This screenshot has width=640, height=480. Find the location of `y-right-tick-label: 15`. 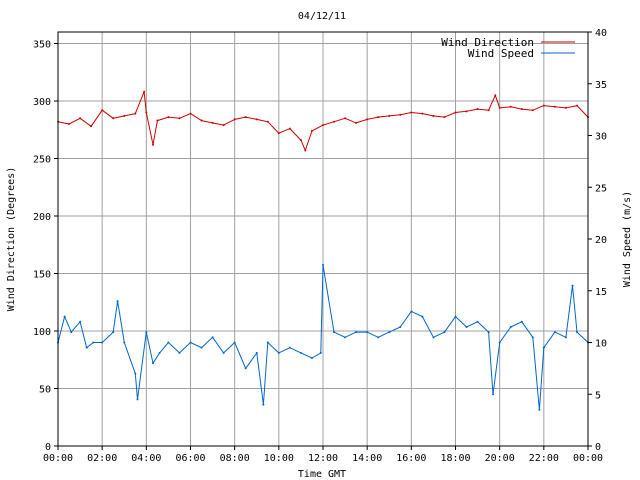

y-right-tick-label: 15 is located at coordinates (601, 292).